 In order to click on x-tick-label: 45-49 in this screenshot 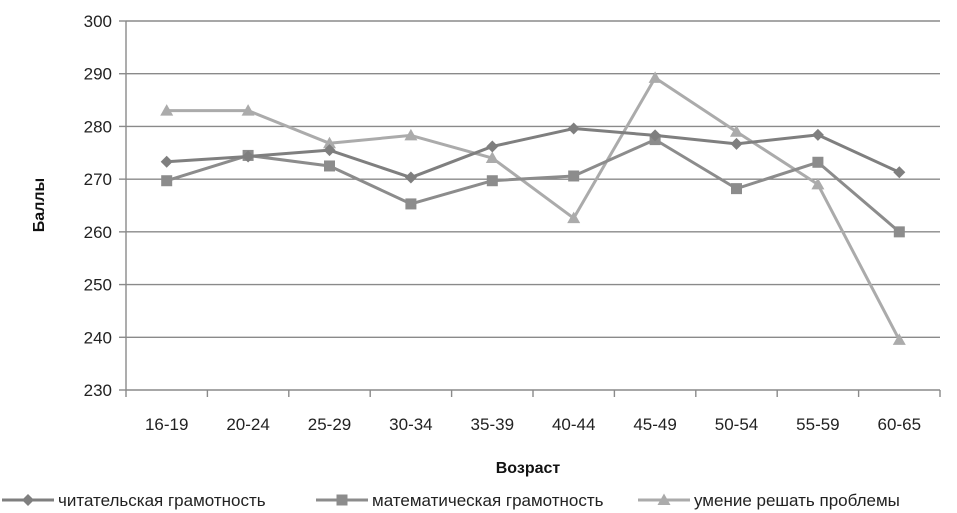, I will do `click(654, 424)`.